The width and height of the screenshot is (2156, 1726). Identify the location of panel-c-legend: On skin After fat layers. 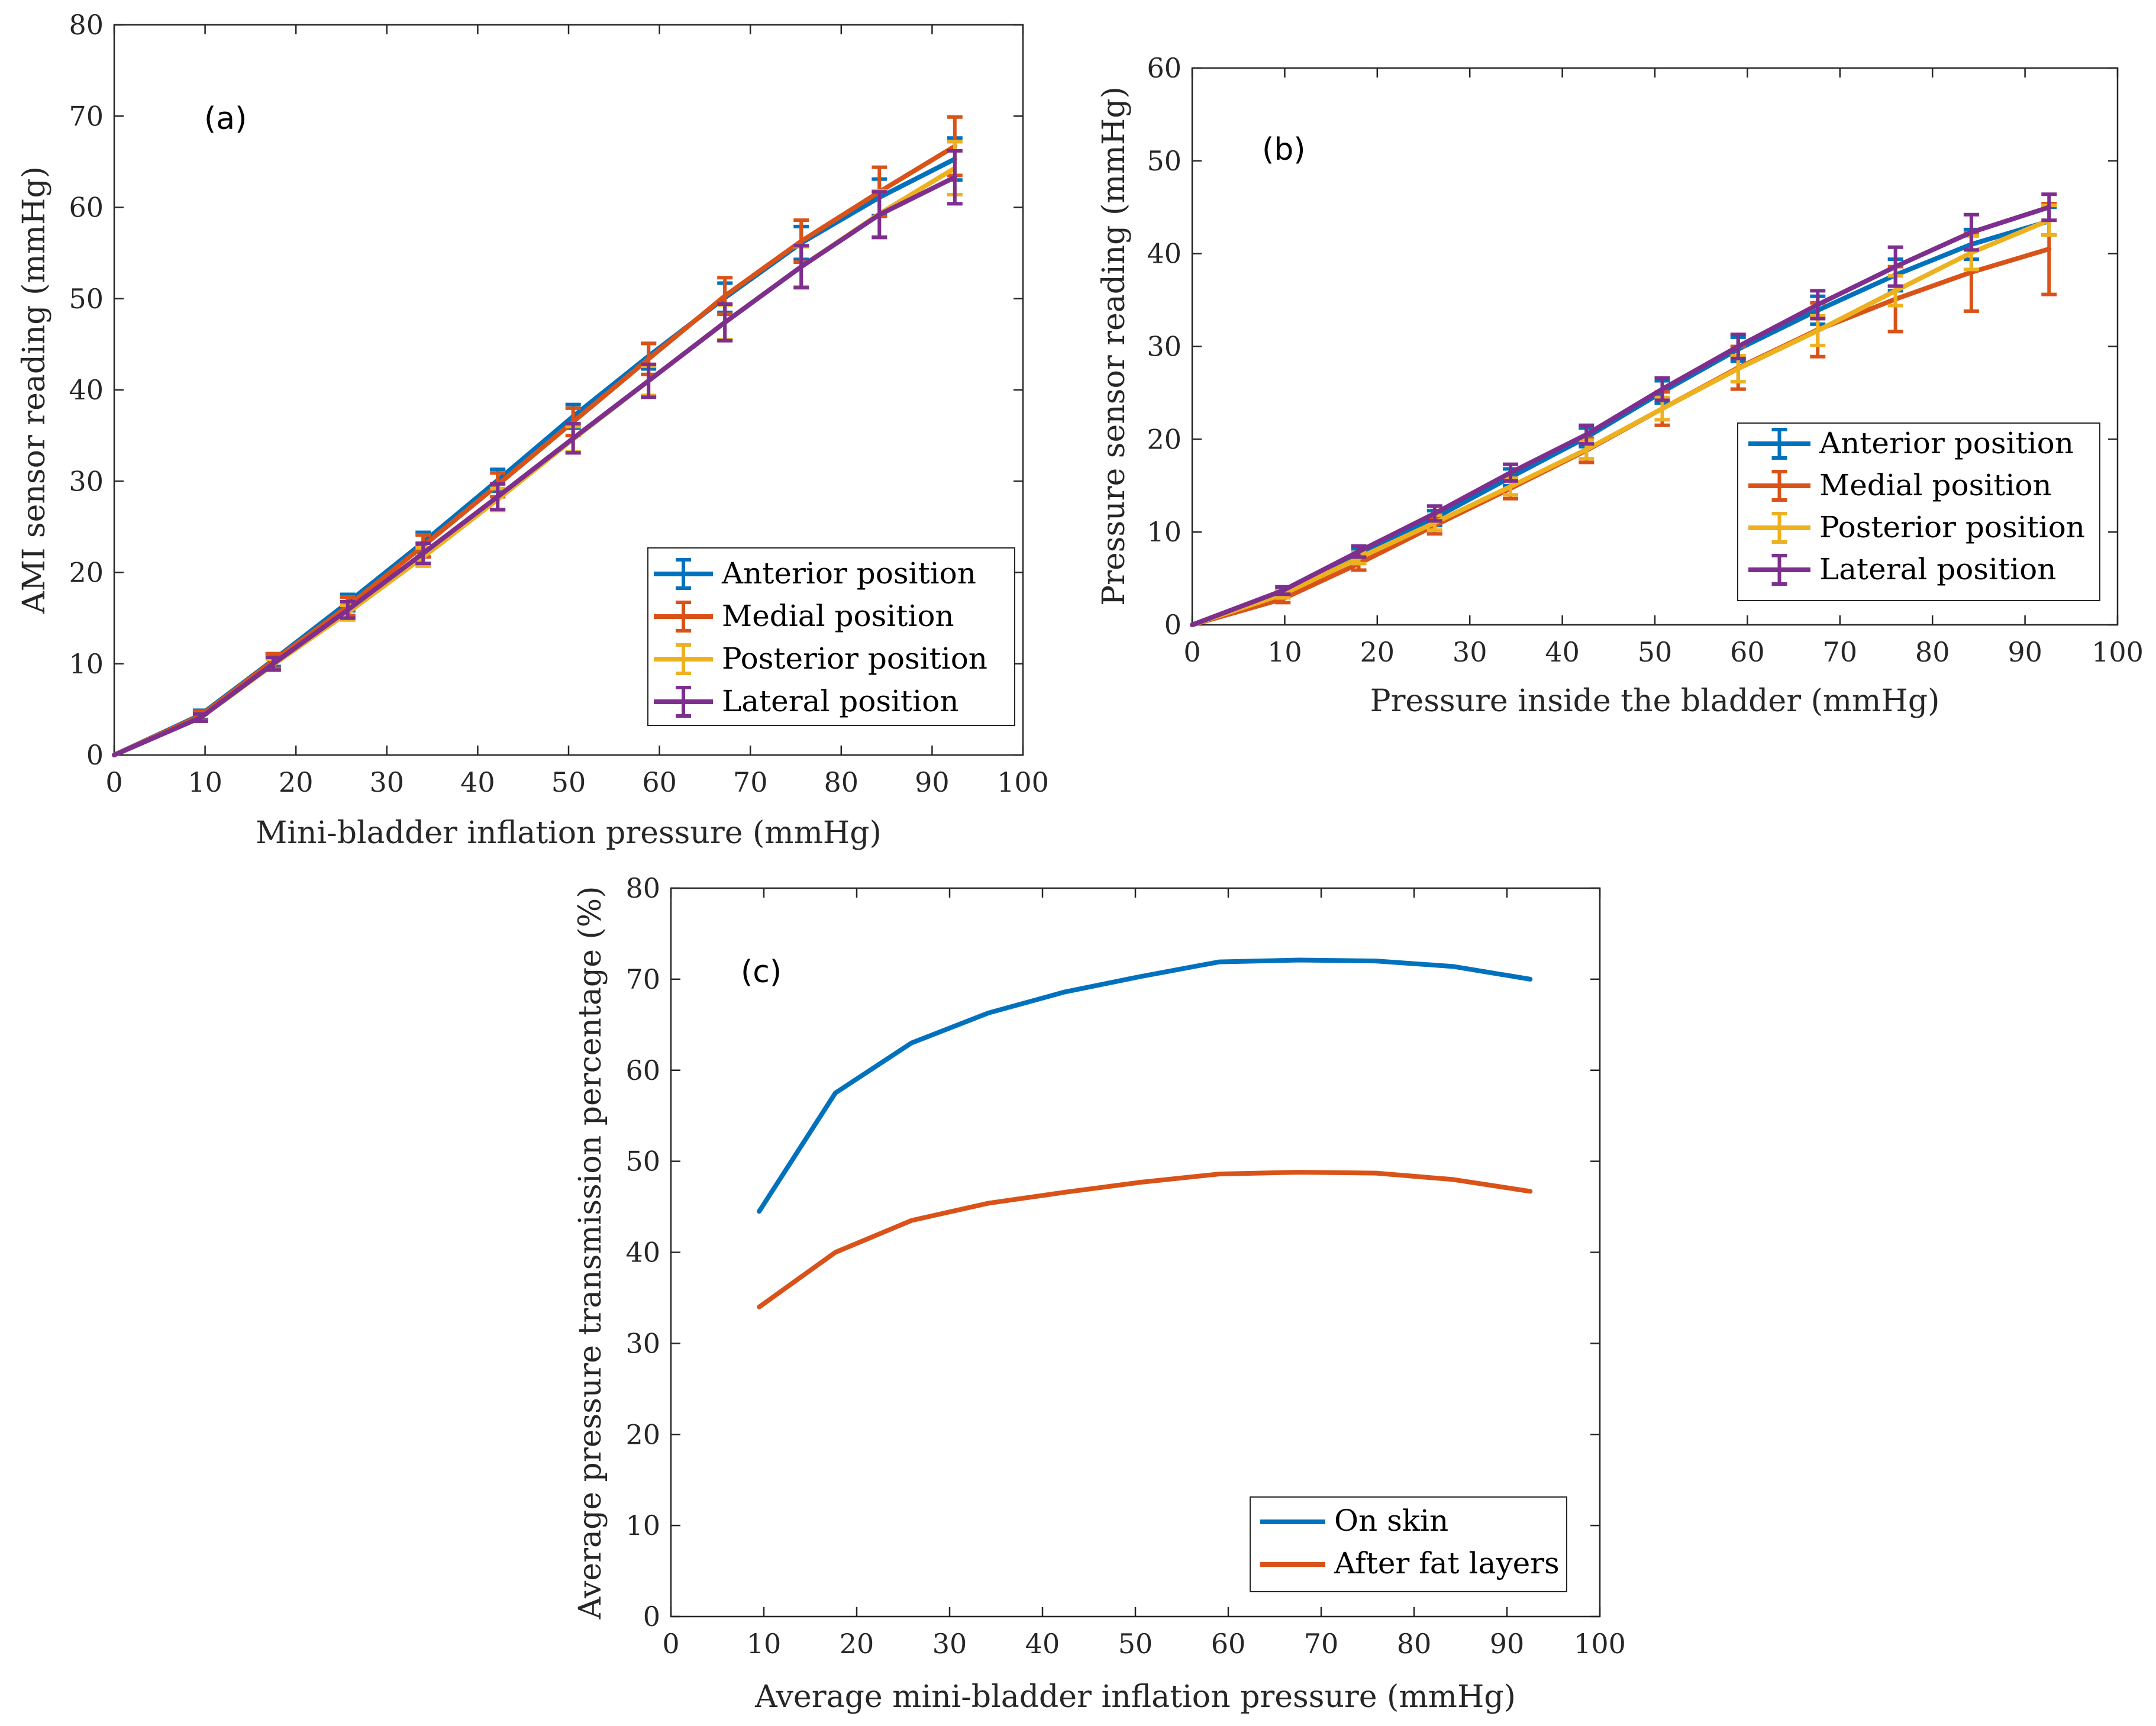
(1408, 1544).